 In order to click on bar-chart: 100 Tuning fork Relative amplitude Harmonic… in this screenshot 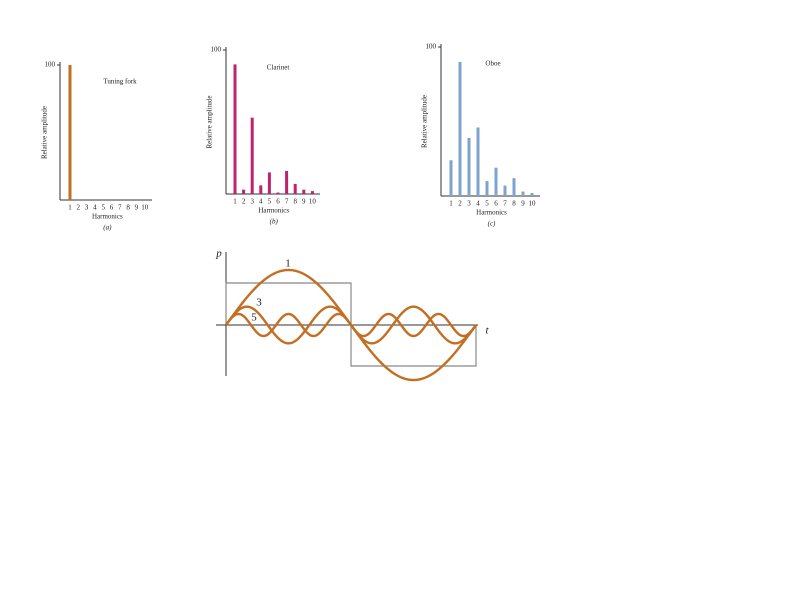, I will do `click(96, 146)`.